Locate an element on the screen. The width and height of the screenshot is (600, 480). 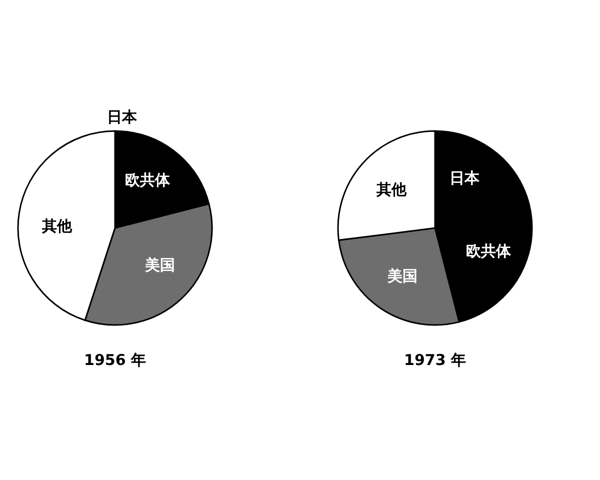
text: 1956 年 is located at coordinates (115, 360).